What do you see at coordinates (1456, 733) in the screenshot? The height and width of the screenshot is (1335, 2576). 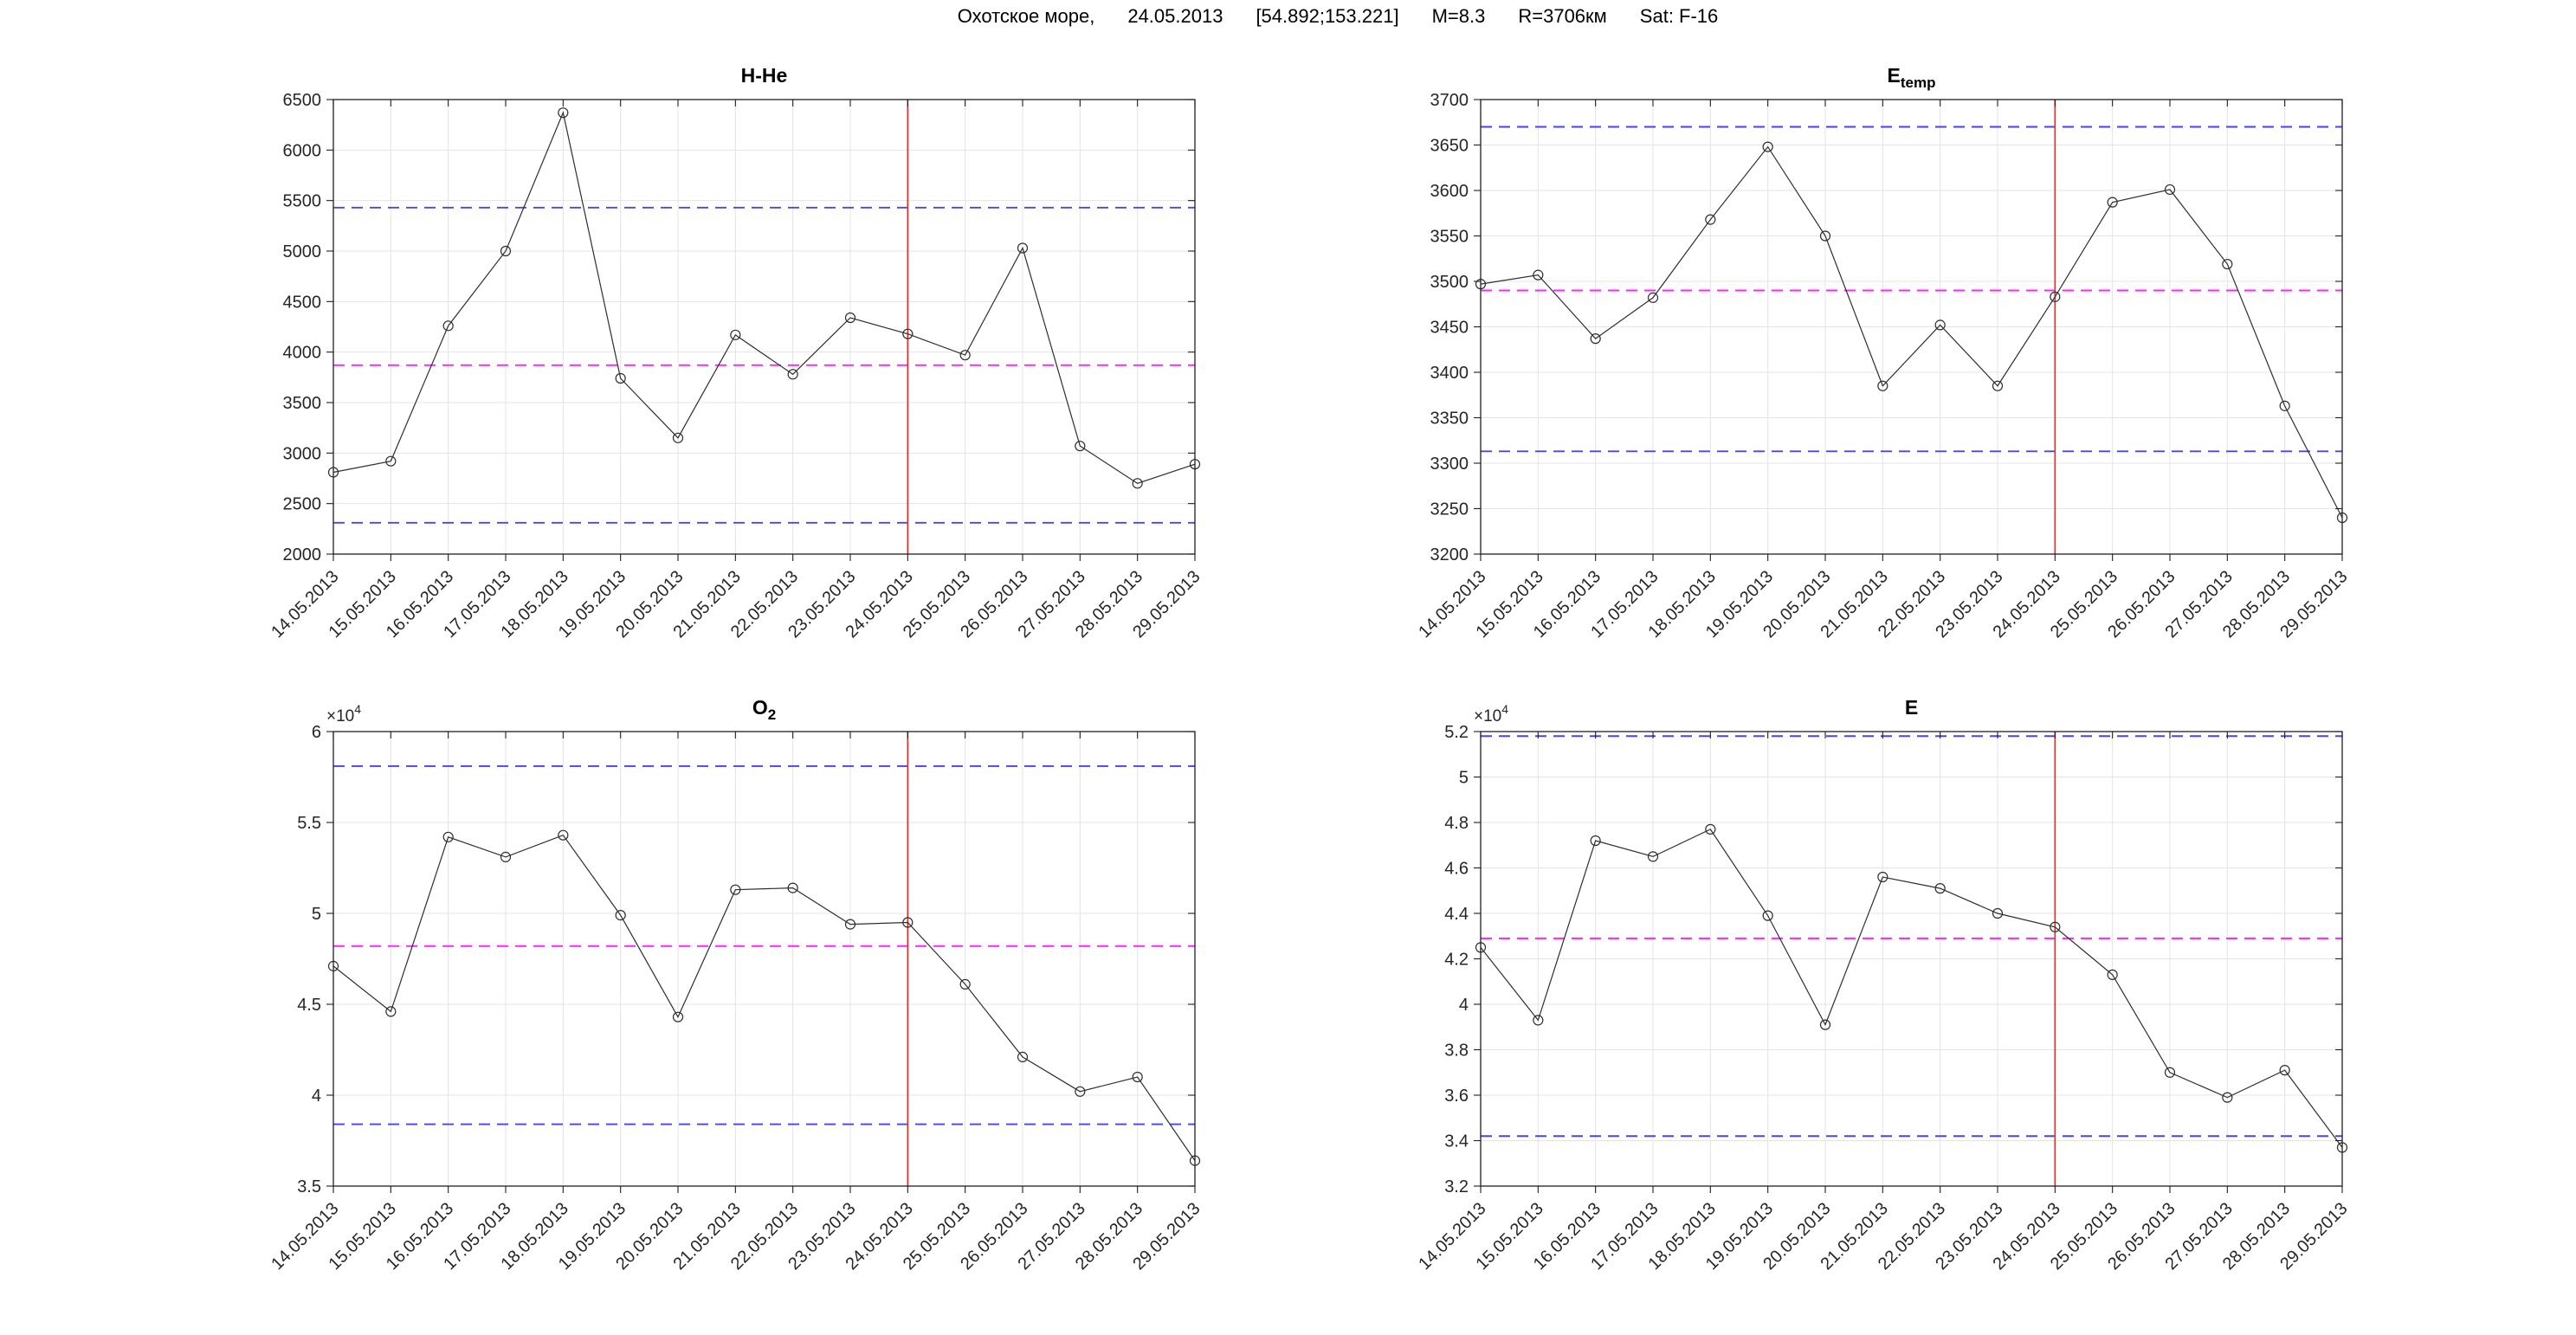 I see `y-tick-label: 5.2` at bounding box center [1456, 733].